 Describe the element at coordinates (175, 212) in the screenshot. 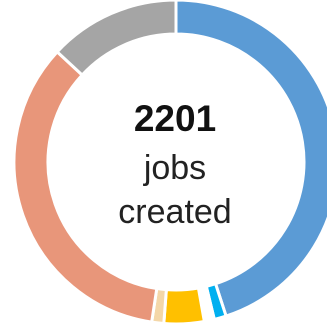

I see `center-label-line-2: created` at that location.